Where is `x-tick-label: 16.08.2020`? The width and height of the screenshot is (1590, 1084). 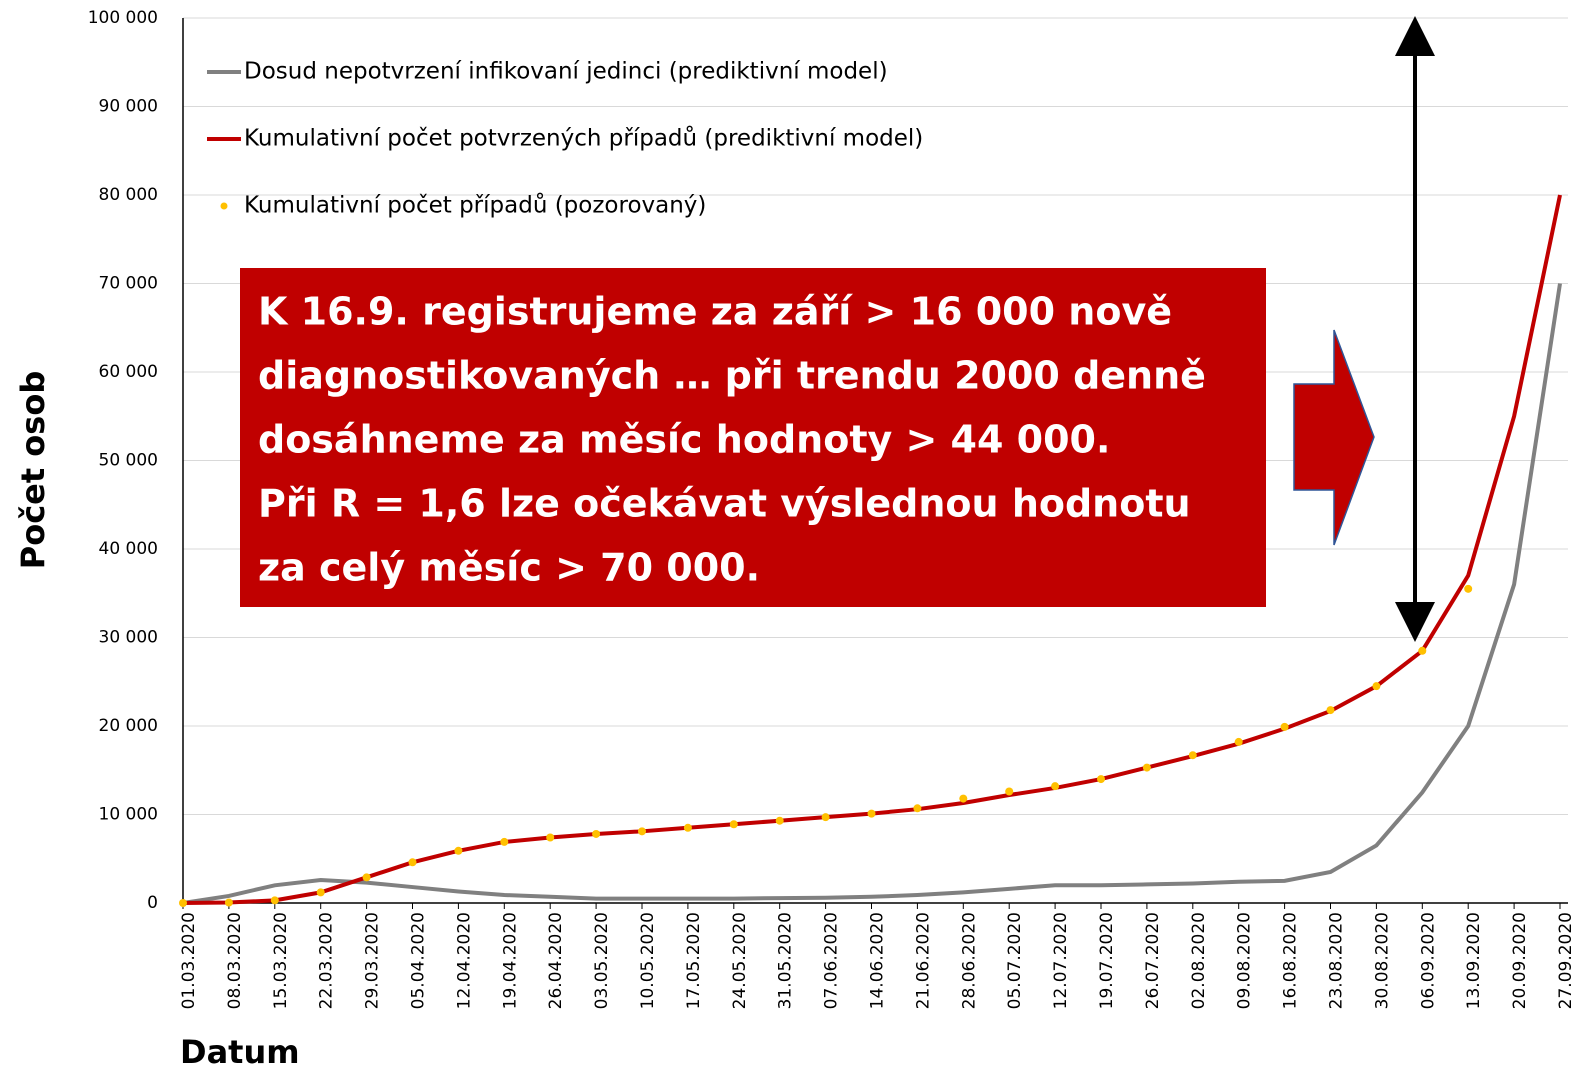 x-tick-label: 16.08.2020 is located at coordinates (1291, 960).